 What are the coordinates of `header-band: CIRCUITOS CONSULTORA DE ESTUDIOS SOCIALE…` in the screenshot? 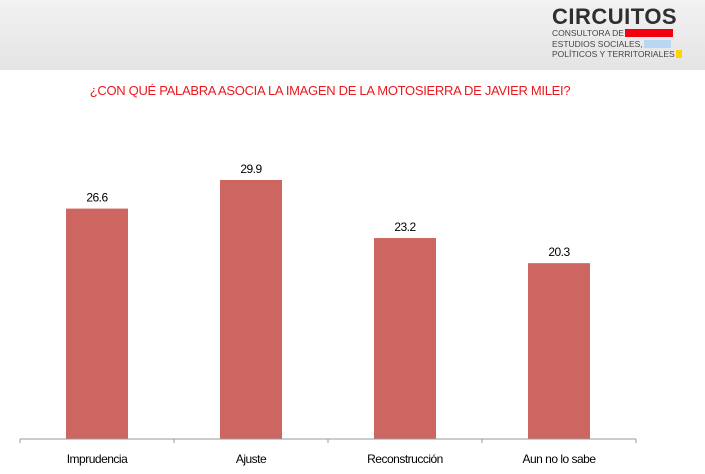 It's located at (352, 35).